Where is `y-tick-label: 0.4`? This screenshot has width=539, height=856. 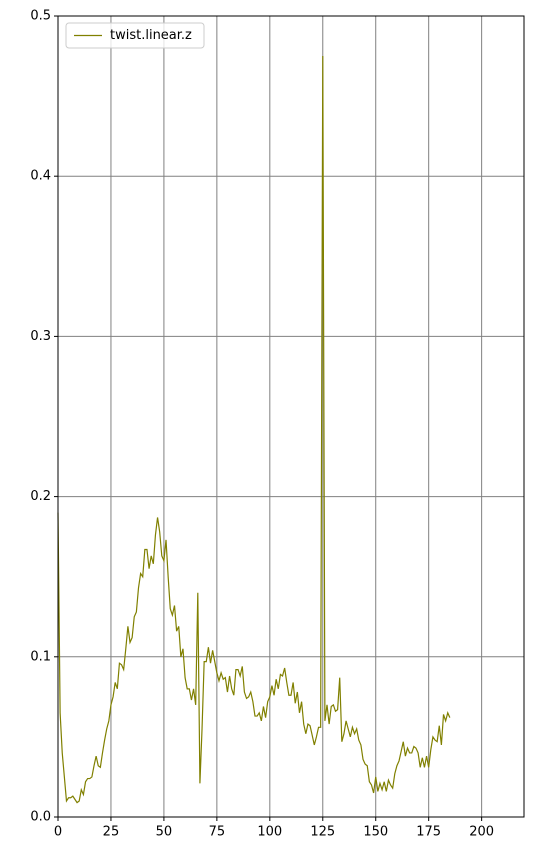
y-tick-label: 0.4 is located at coordinates (40, 176).